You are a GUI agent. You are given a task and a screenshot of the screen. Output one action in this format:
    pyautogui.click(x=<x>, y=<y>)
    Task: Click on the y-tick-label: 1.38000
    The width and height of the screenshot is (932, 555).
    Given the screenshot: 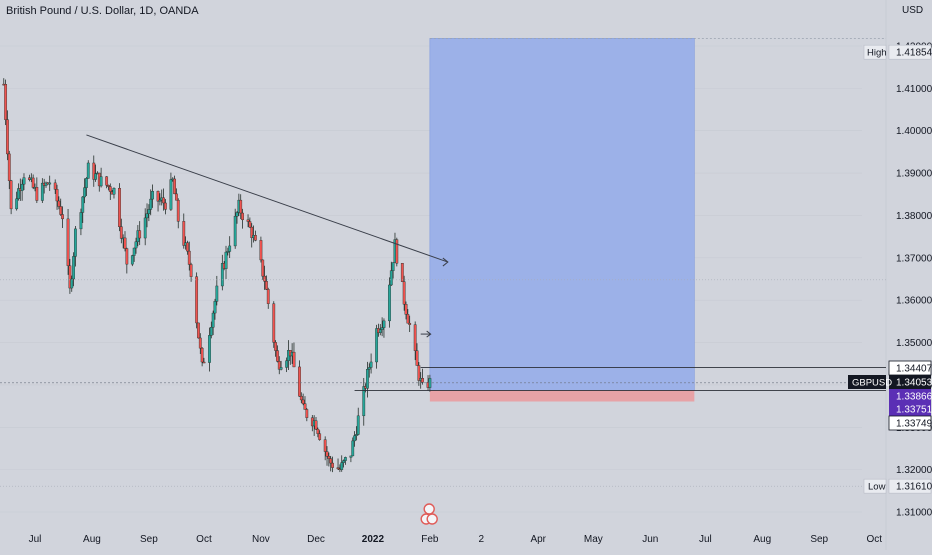 What is the action you would take?
    pyautogui.click(x=914, y=216)
    